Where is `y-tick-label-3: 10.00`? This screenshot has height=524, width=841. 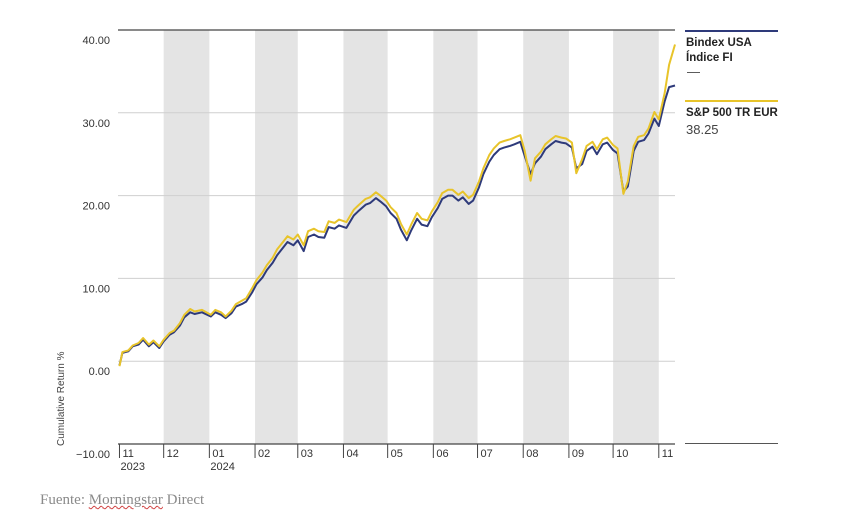
y-tick-label-3: 10.00 is located at coordinates (96, 289).